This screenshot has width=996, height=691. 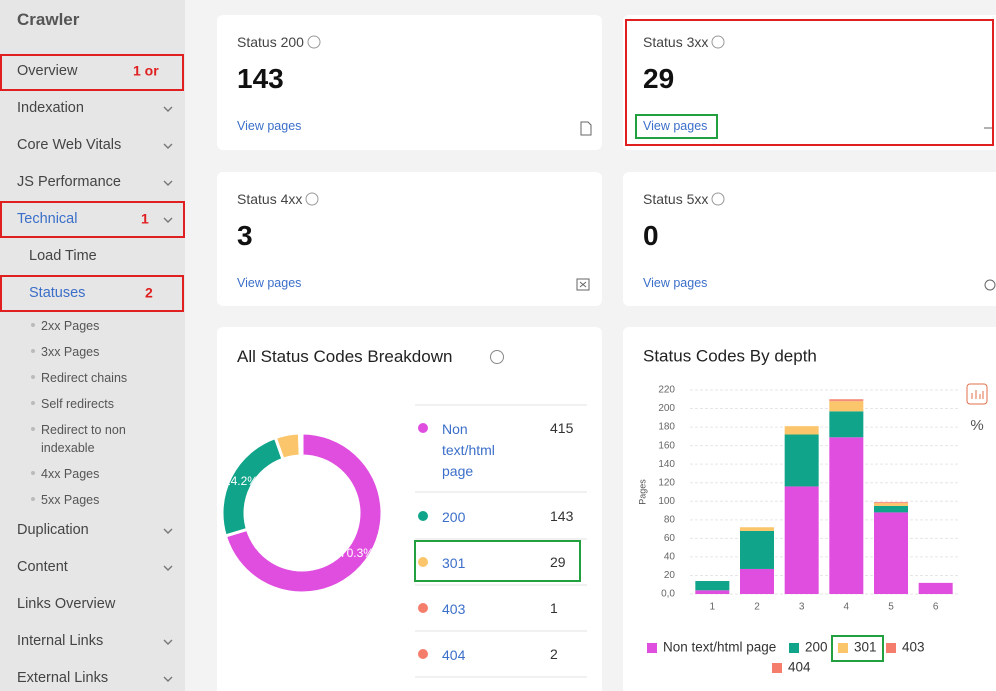 I want to click on nav-item: Content, so click(x=42, y=567).